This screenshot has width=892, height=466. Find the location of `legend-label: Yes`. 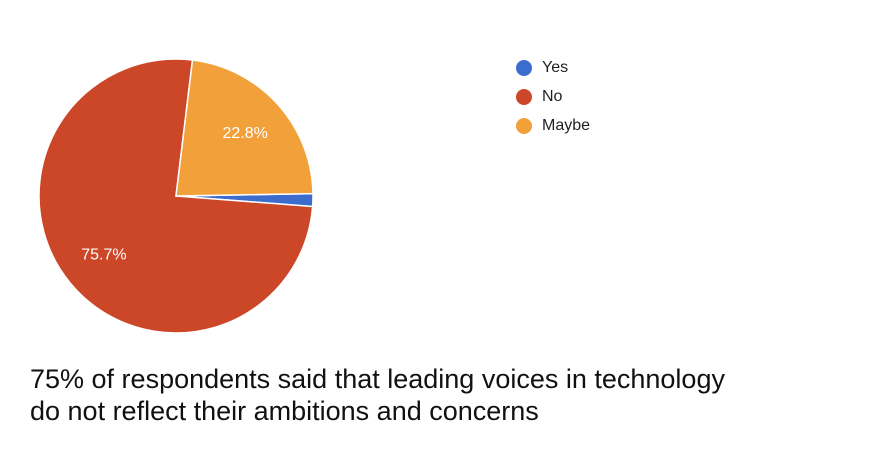

legend-label: Yes is located at coordinates (555, 67).